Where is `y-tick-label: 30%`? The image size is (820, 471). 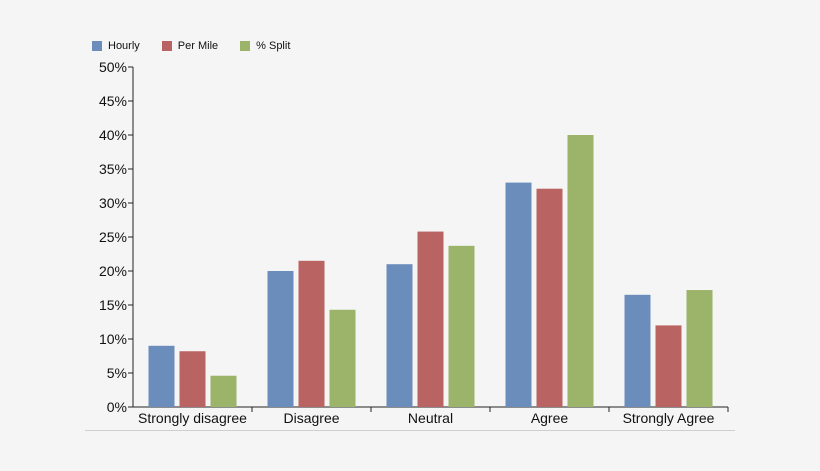
y-tick-label: 30% is located at coordinates (113, 203).